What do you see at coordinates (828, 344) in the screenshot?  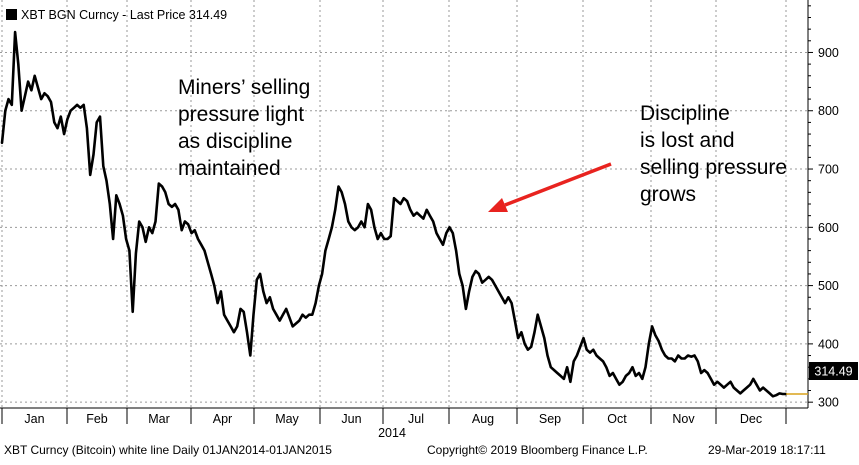 I see `y-tick-label: 400` at bounding box center [828, 344].